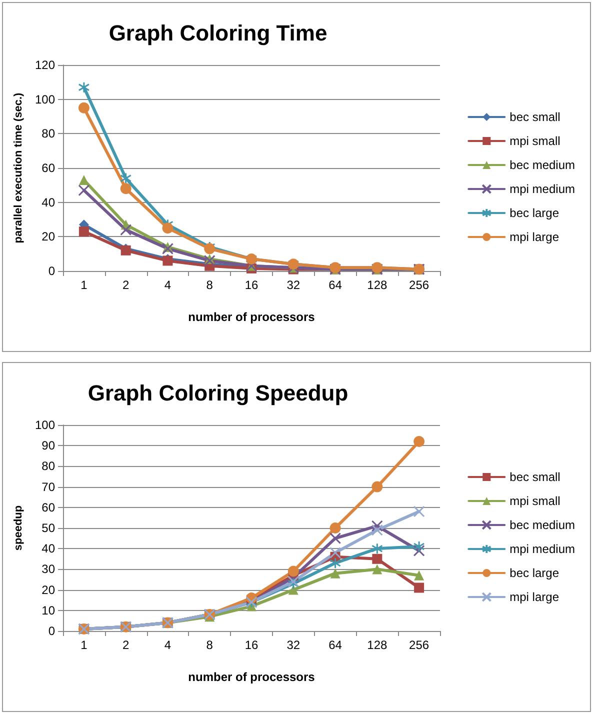 The width and height of the screenshot is (595, 717). I want to click on y-axis-title: speedup, so click(18, 528).